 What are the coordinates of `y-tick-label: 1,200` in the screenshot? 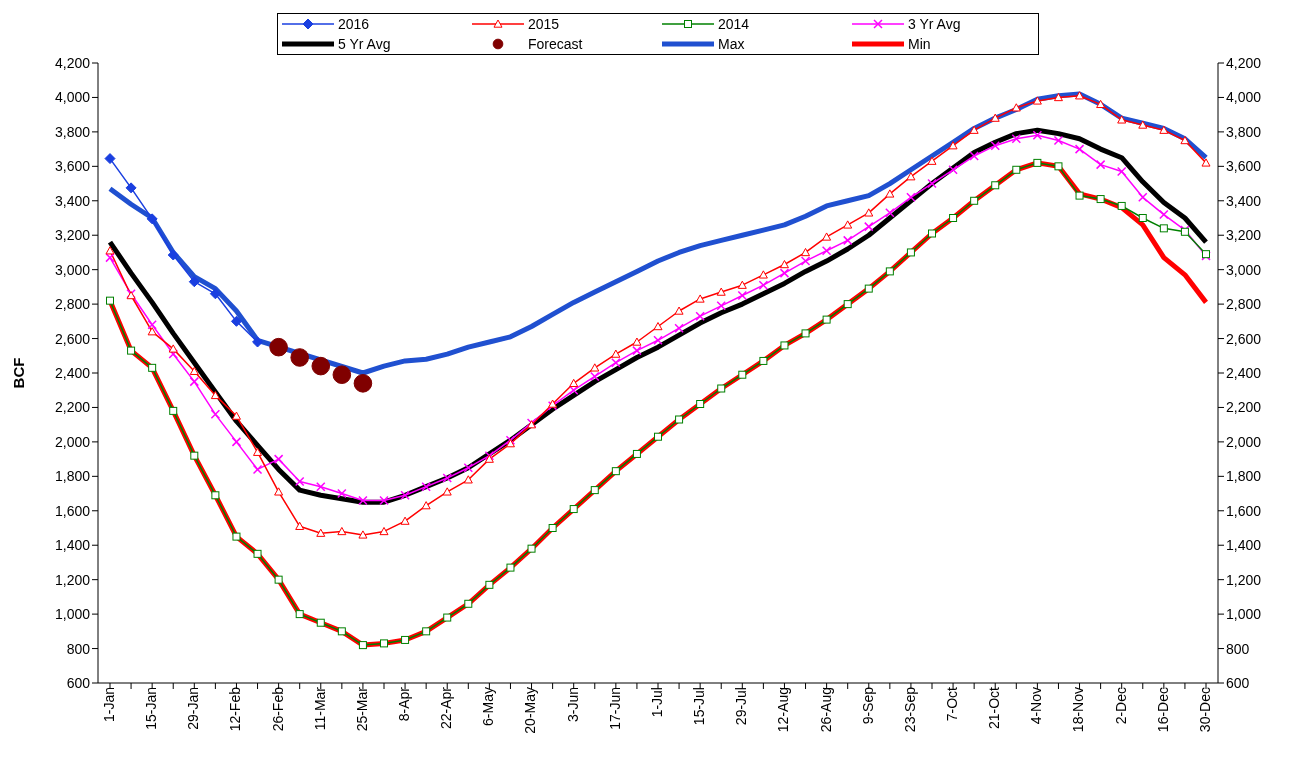 It's located at (72, 579).